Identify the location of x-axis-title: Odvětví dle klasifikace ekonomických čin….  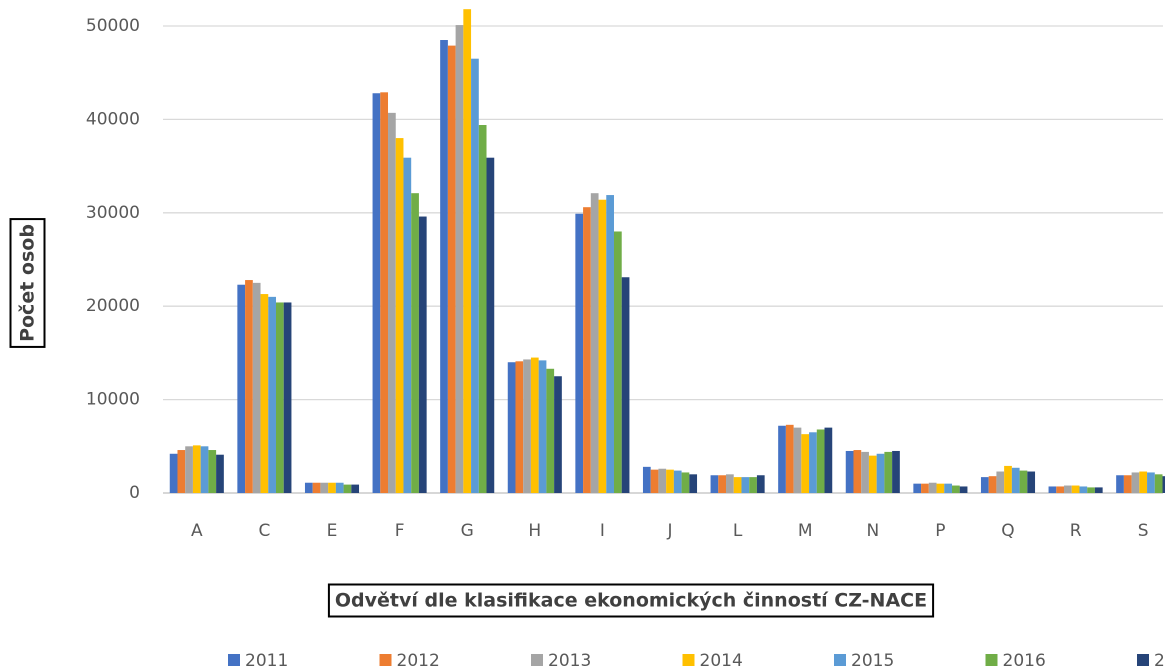
(631, 601).